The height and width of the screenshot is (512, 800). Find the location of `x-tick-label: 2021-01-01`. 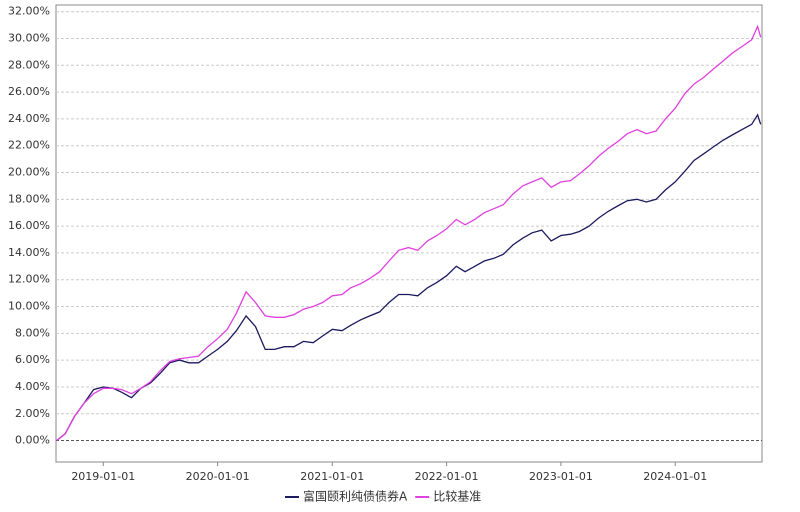

x-tick-label: 2021-01-01 is located at coordinates (332, 476).